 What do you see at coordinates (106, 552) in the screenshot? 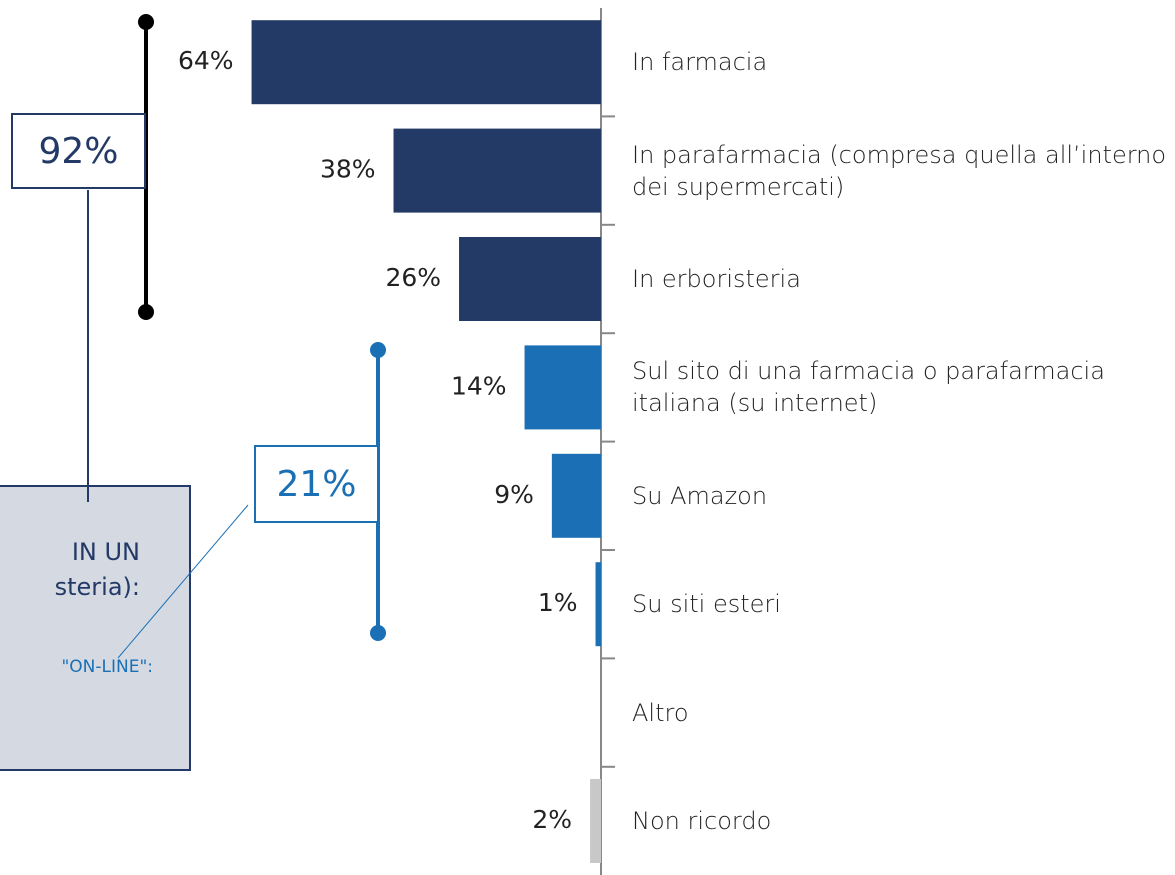
I see `callout-text: IN UN` at bounding box center [106, 552].